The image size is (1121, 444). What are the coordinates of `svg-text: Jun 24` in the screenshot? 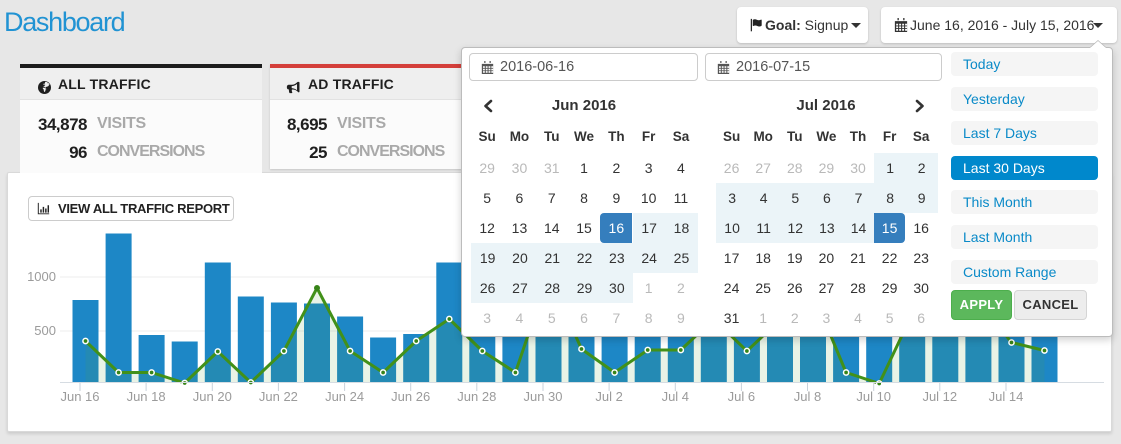 It's located at (344, 396).